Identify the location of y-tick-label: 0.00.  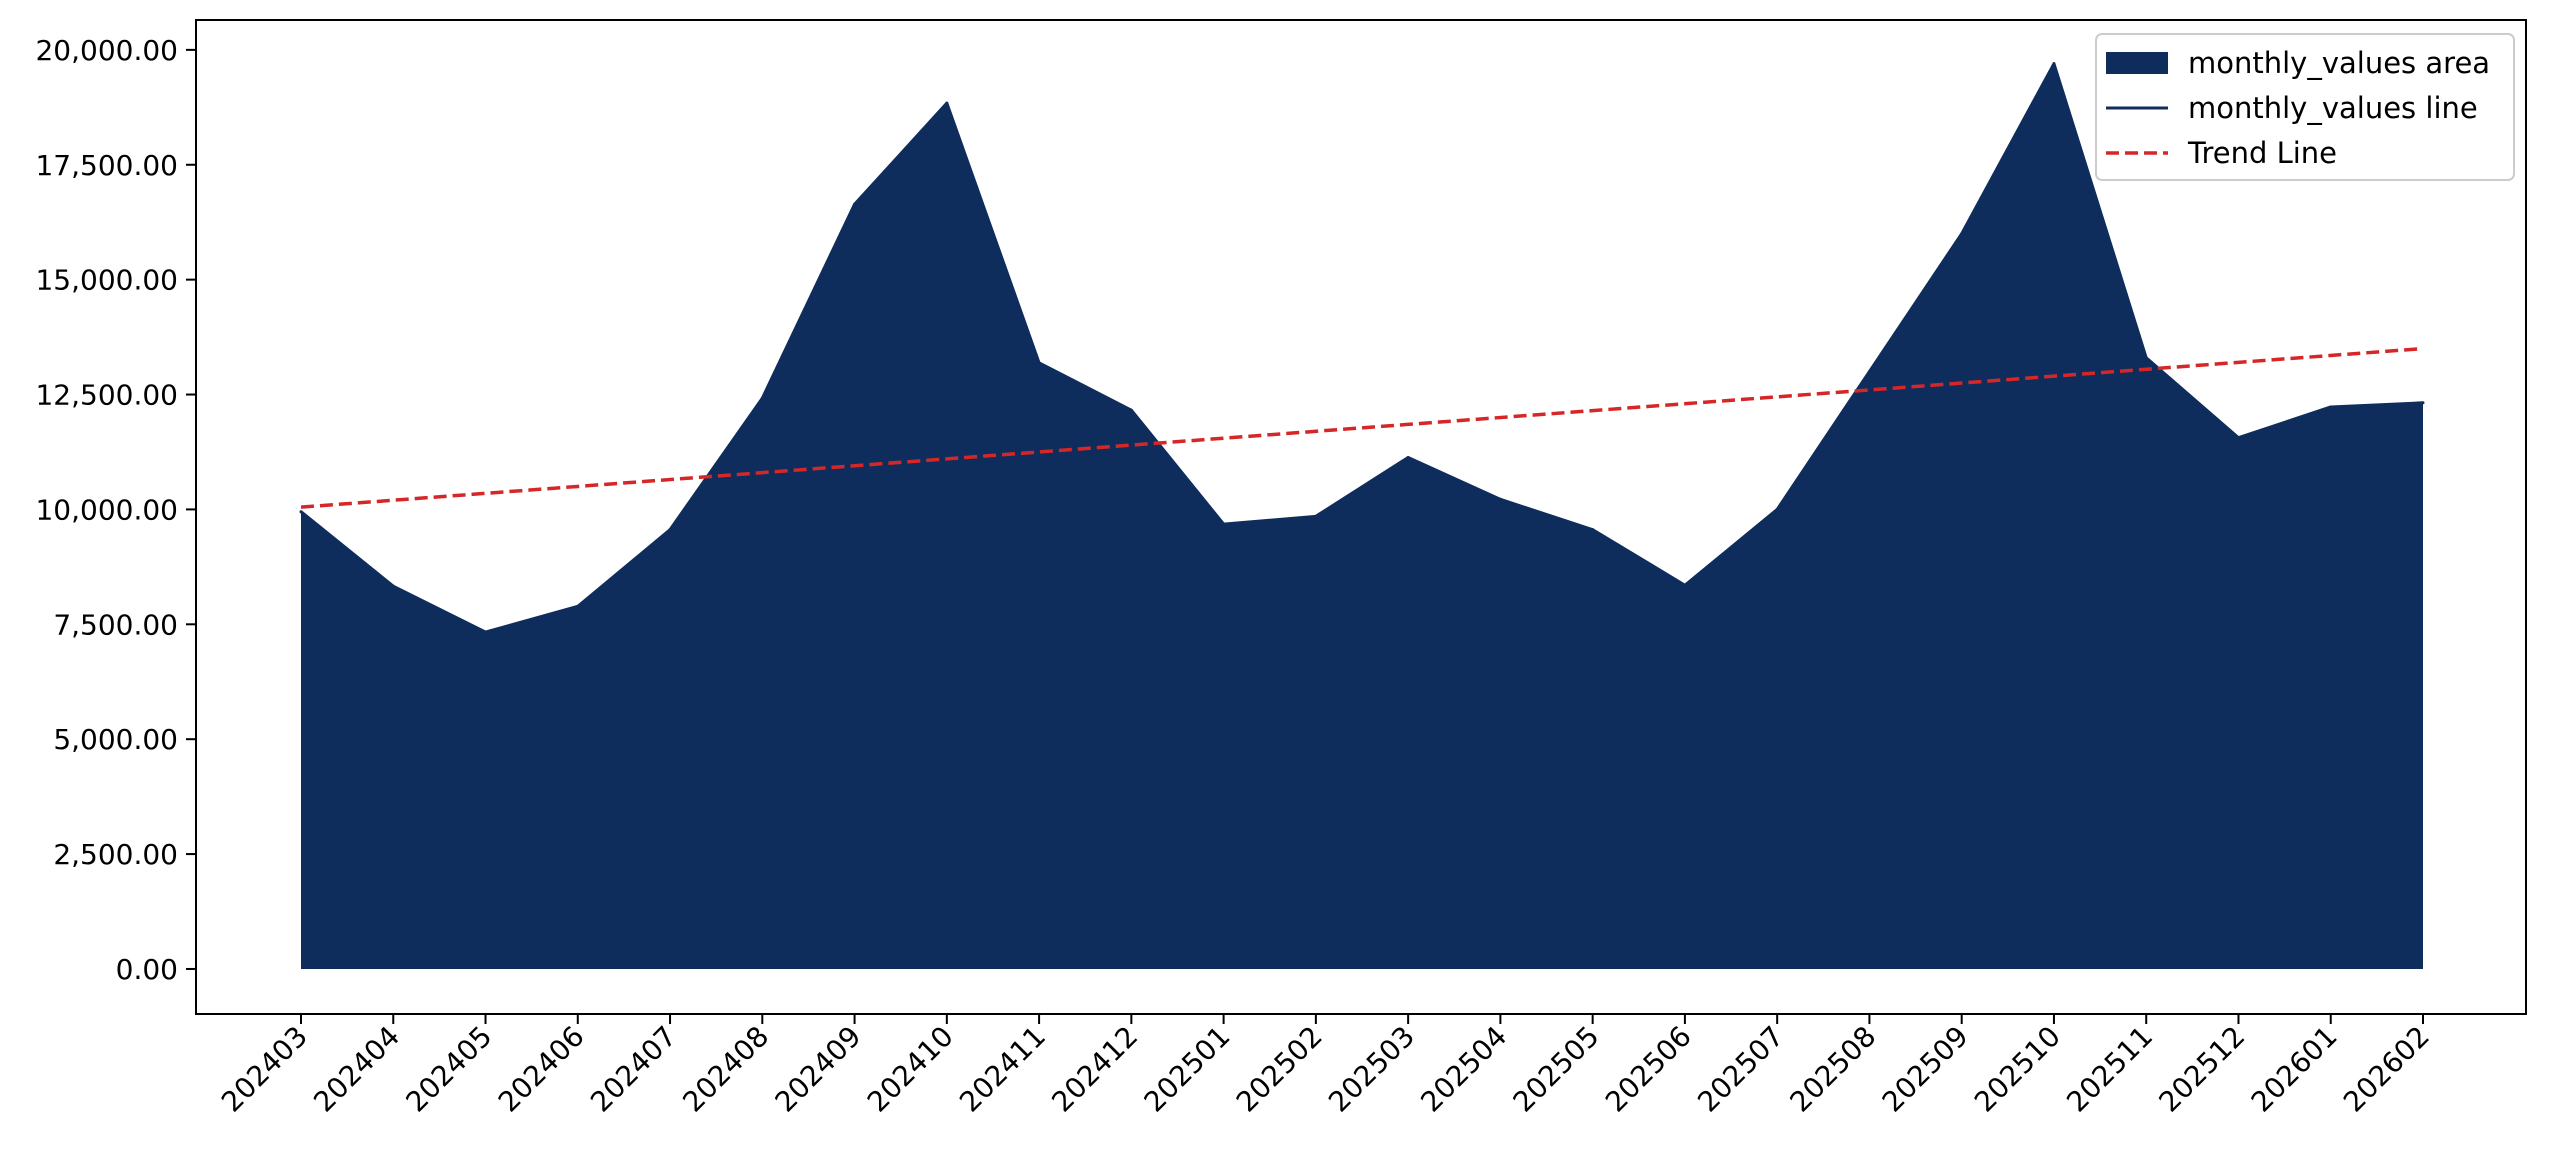
(147, 969).